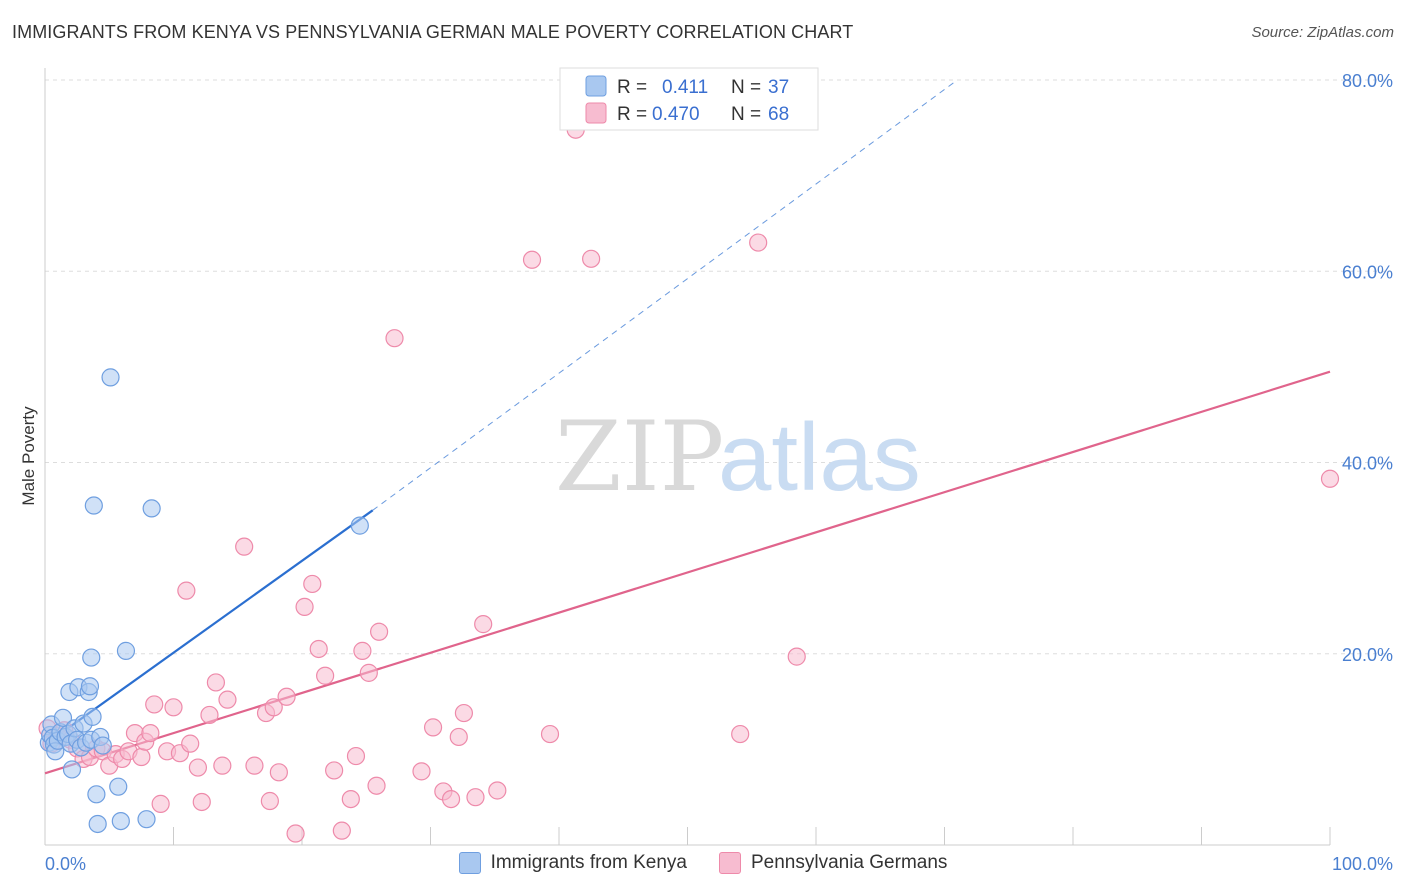 The width and height of the screenshot is (1406, 892). Describe the element at coordinates (676, 114) in the screenshot. I see `legend-r-value-pa-german: 0.470` at that location.